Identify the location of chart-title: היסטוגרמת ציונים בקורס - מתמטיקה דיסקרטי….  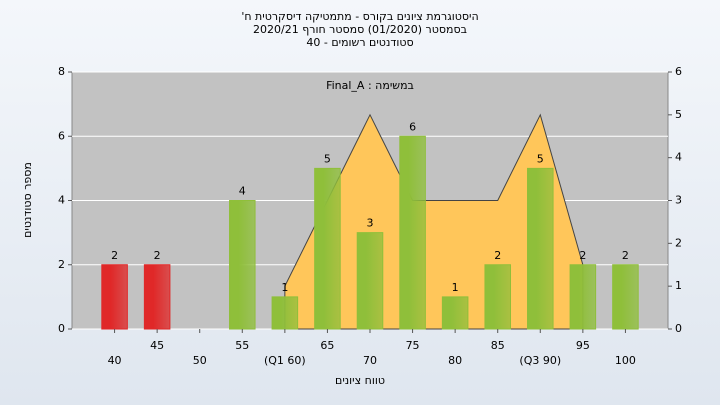
(359, 16).